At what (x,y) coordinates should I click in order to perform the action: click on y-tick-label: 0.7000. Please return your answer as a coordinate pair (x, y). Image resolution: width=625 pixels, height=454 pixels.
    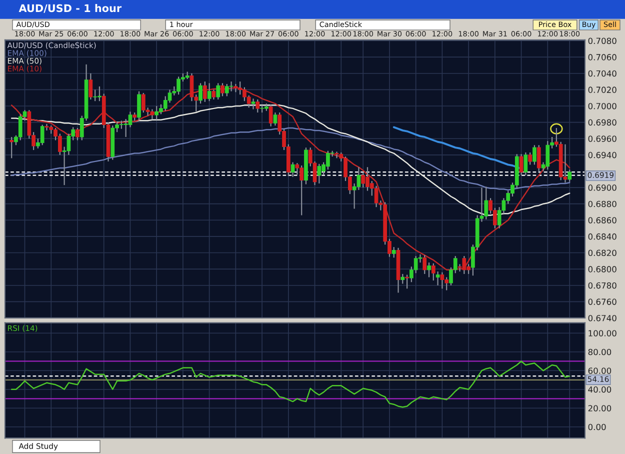
    Looking at the image, I should click on (602, 106).